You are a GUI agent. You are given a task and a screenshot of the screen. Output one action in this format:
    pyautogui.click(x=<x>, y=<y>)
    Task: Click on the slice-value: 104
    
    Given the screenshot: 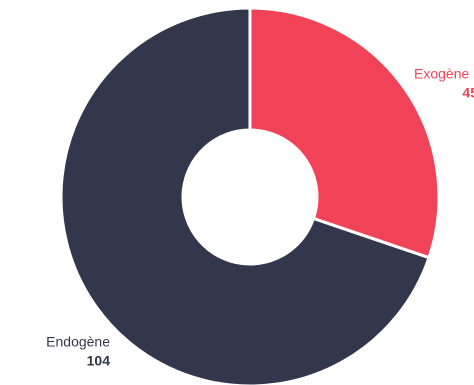 What is the action you would take?
    pyautogui.click(x=99, y=361)
    